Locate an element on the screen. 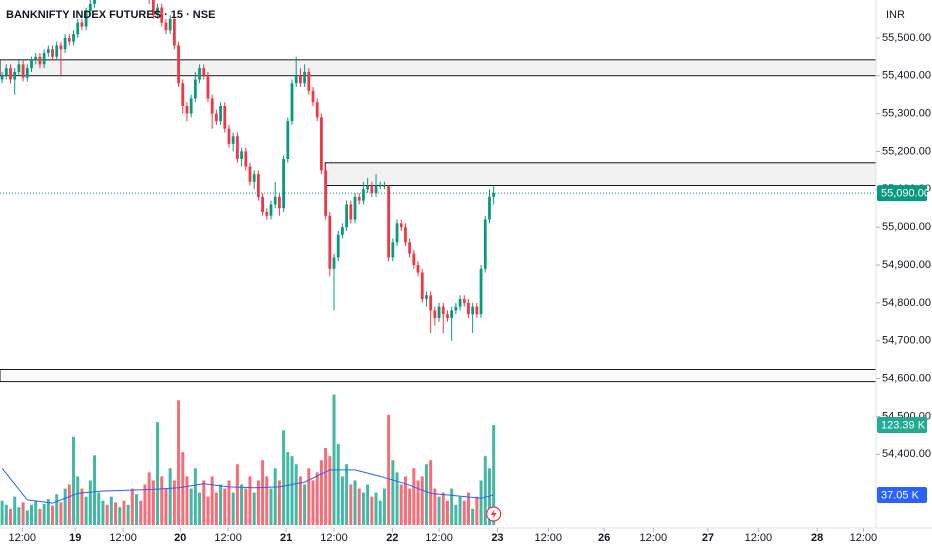  x-tick-label: 12:00 is located at coordinates (123, 538).